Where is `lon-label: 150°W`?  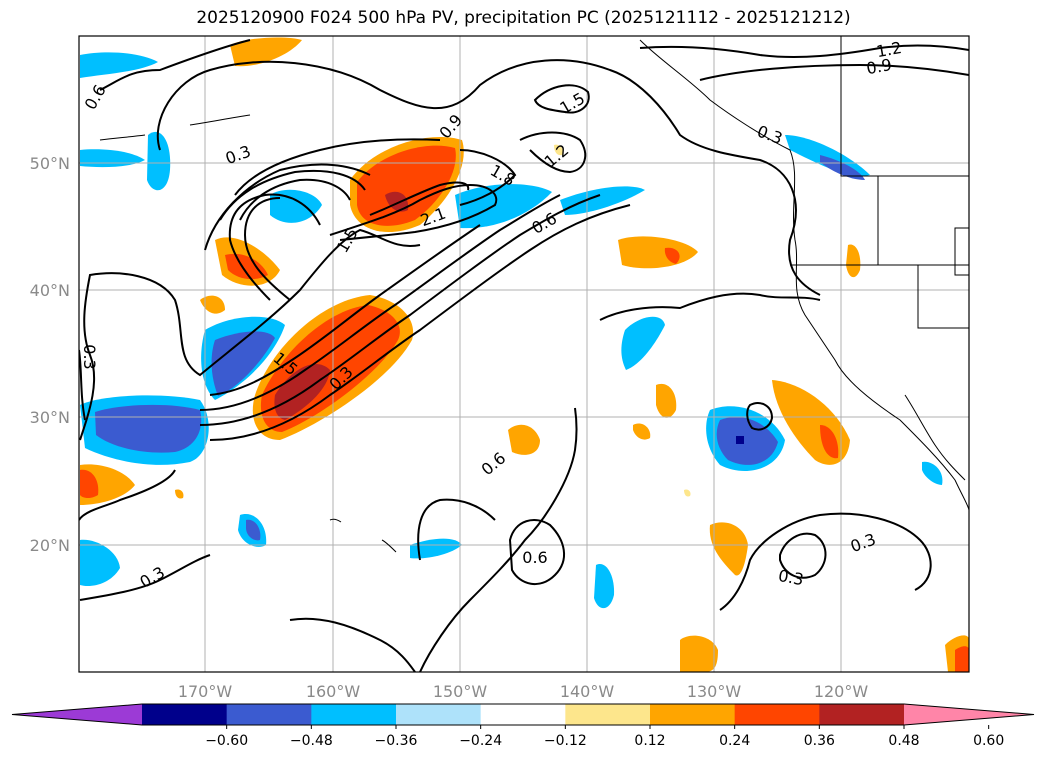
lon-label: 150°W is located at coordinates (460, 691).